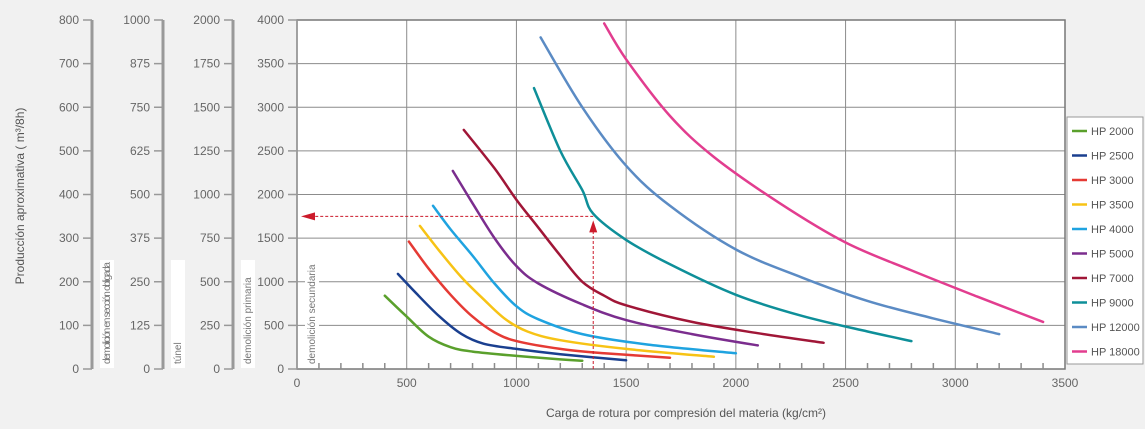  Describe the element at coordinates (1112, 157) in the screenshot. I see `legend-label: HP 2500` at that location.